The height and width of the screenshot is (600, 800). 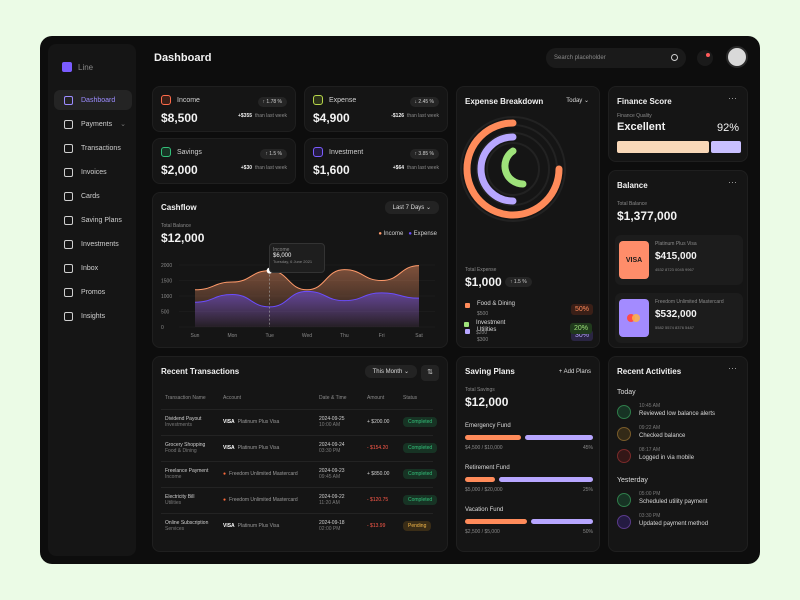 What do you see at coordinates (587, 490) in the screenshot?
I see `plan-pct: 25%` at bounding box center [587, 490].